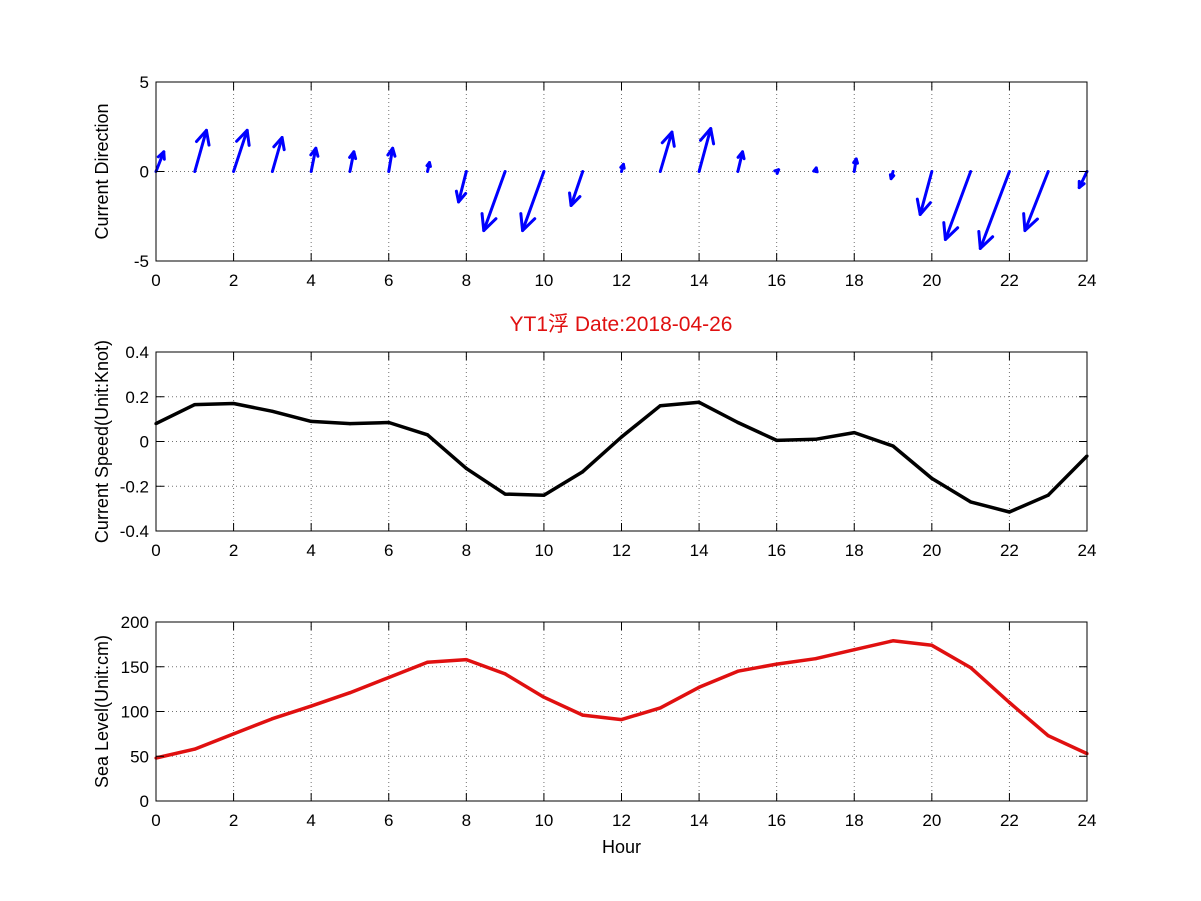  Describe the element at coordinates (134, 531) in the screenshot. I see `y-tick-label: -0.4` at that location.